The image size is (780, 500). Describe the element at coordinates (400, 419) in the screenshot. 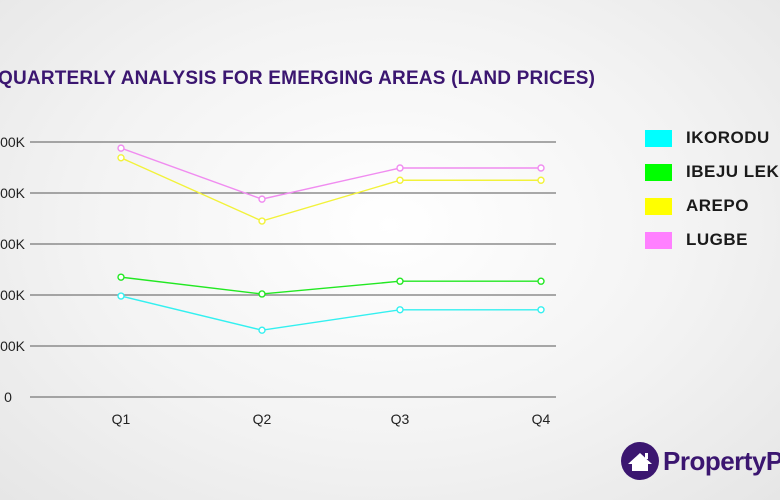

I see `x-tick-label: Q3` at that location.